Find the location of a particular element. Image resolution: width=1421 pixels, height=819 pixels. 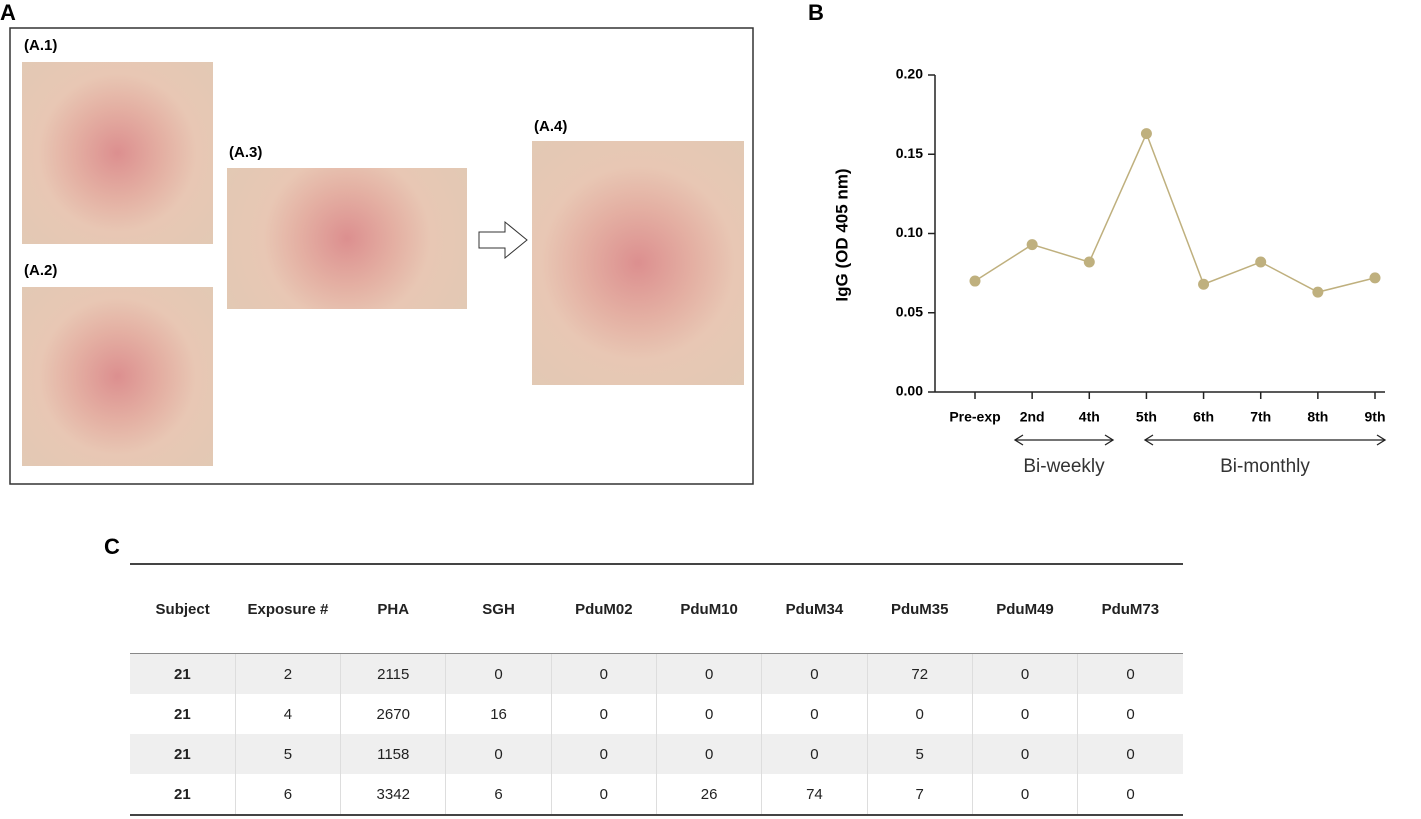

table-row: 21 4 2670 16 0 0 0 0 0 0 is located at coordinates (656, 714).